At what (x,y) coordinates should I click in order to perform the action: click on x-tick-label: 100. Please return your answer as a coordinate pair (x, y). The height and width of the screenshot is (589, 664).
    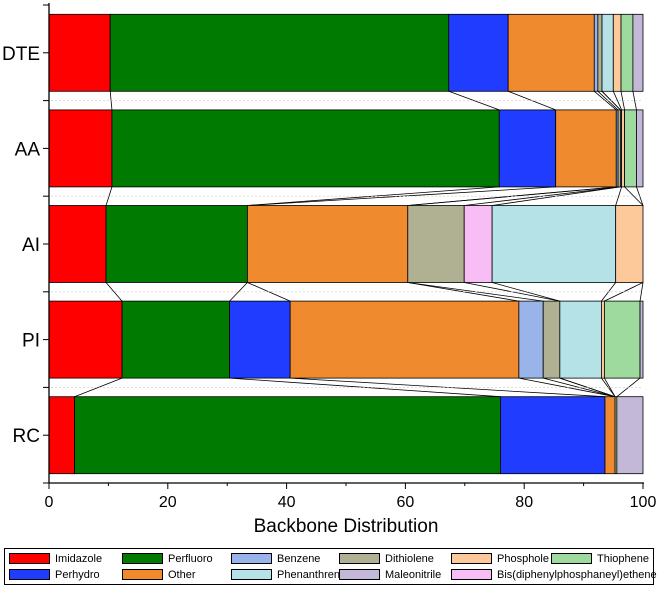
    Looking at the image, I should click on (643, 502).